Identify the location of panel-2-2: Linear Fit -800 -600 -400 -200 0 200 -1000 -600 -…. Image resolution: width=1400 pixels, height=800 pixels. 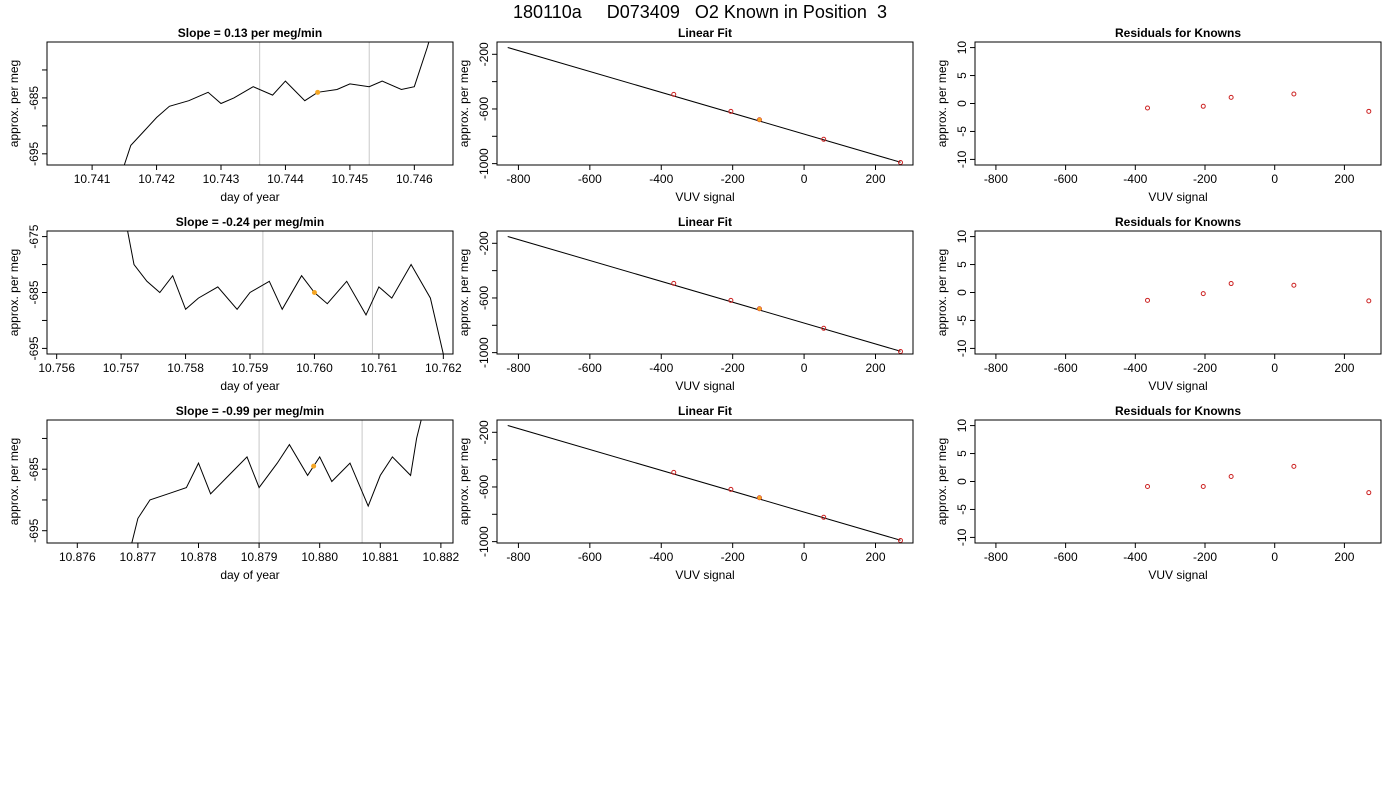
(685, 304).